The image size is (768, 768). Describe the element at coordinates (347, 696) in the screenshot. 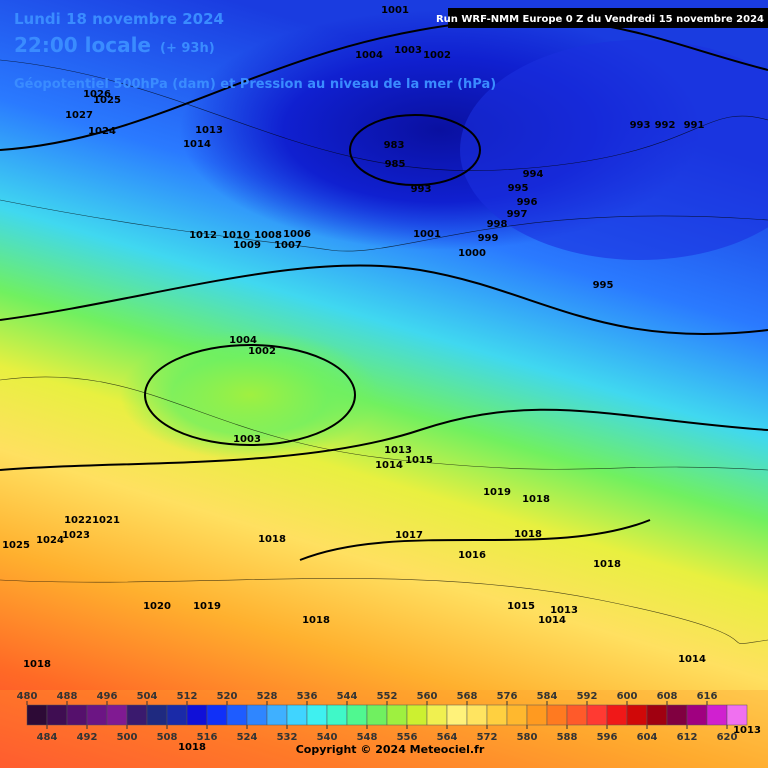

I see `legend-tick-label: 544` at that location.